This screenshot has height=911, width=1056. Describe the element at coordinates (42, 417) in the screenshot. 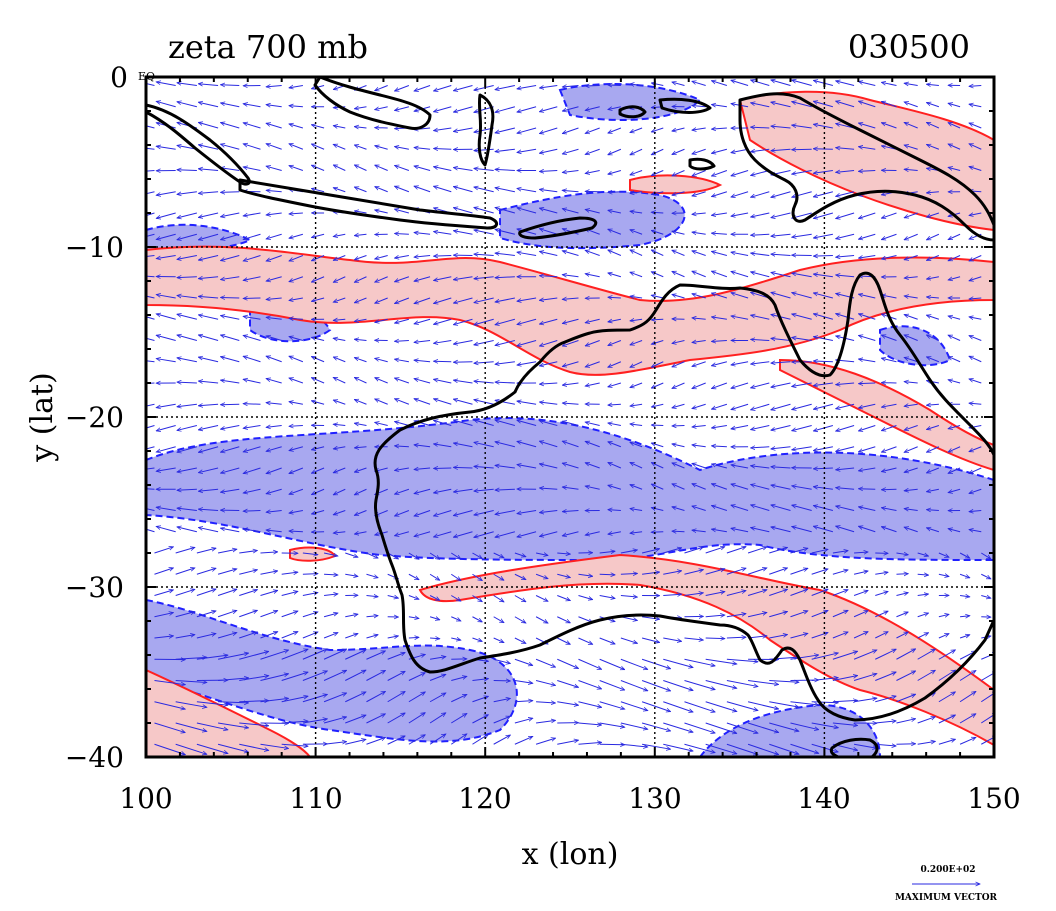

I see `y-axis-label: y (lat)` at that location.